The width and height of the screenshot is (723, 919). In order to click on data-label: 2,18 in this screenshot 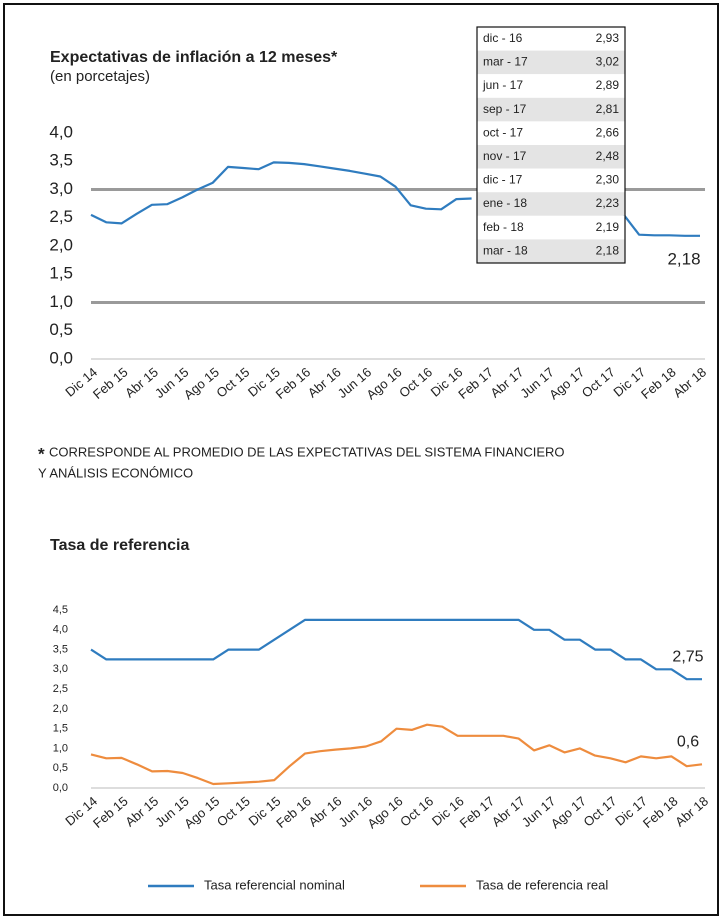, I will do `click(683, 258)`.